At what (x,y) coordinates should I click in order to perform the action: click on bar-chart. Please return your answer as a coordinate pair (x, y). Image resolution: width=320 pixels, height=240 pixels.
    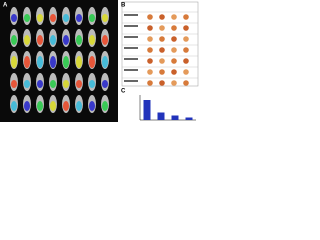
    Looking at the image, I should click on (167, 108).